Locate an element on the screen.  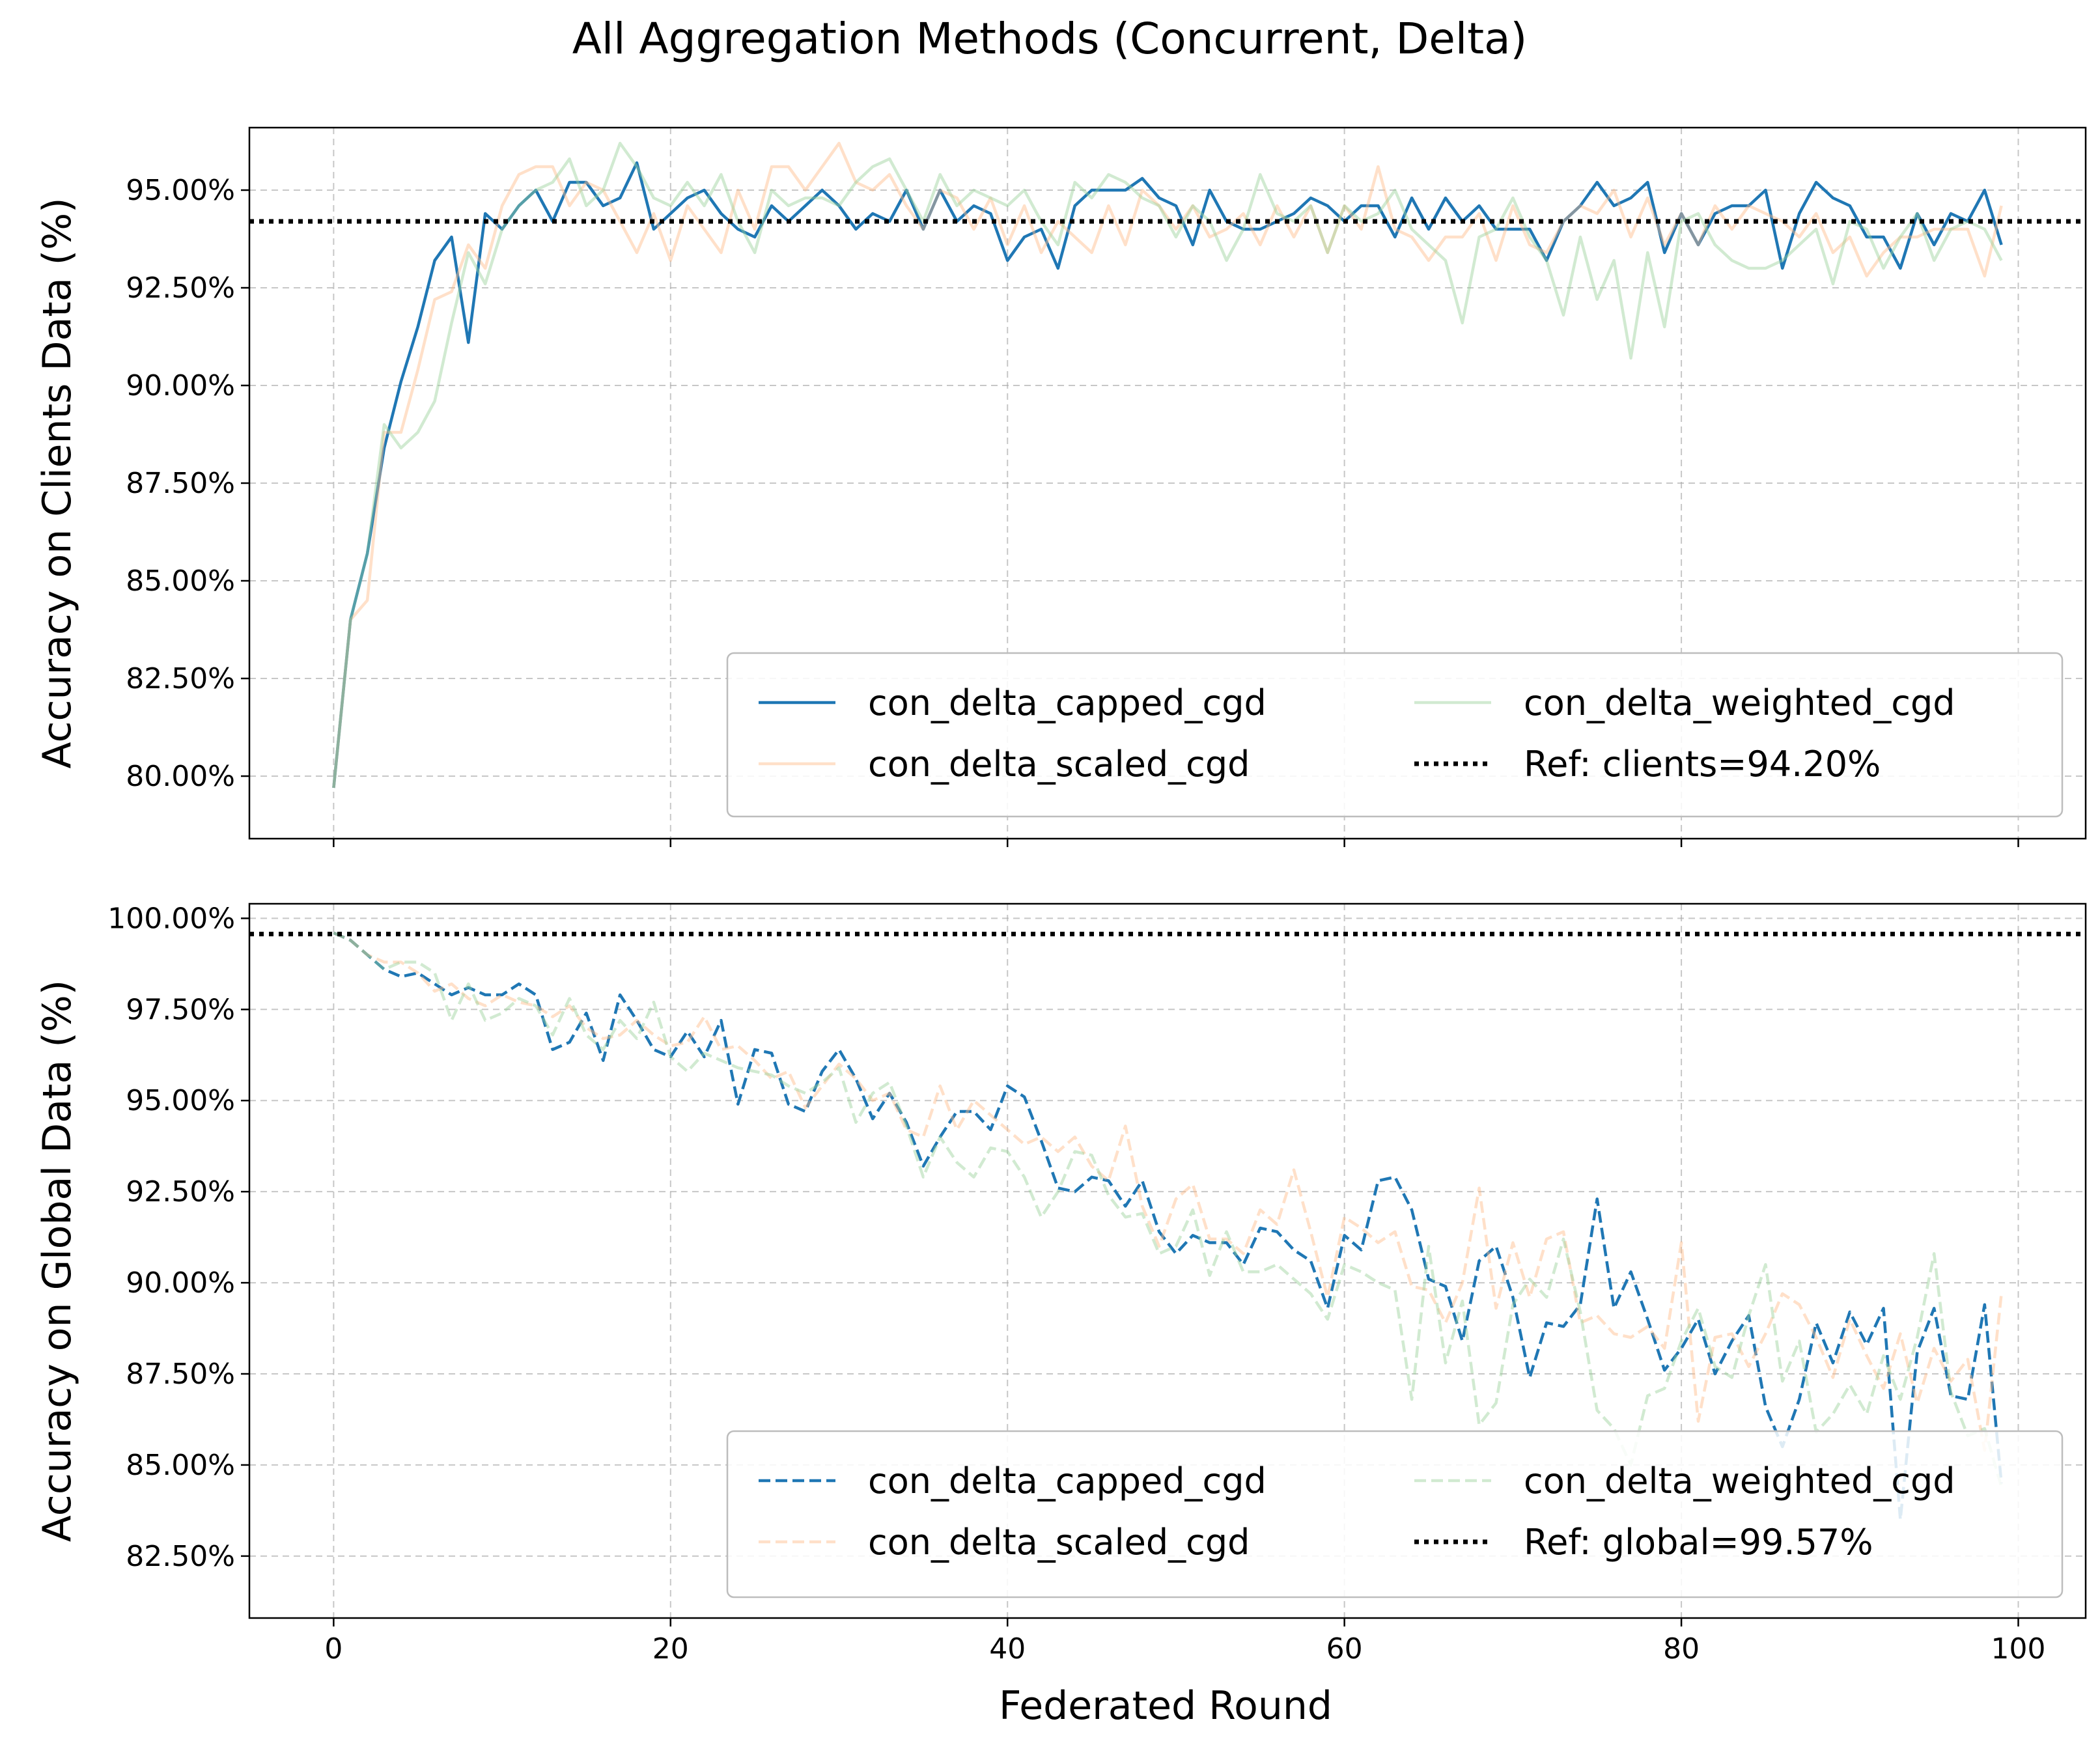
y-tick-label: 100.00% is located at coordinates (171, 919).